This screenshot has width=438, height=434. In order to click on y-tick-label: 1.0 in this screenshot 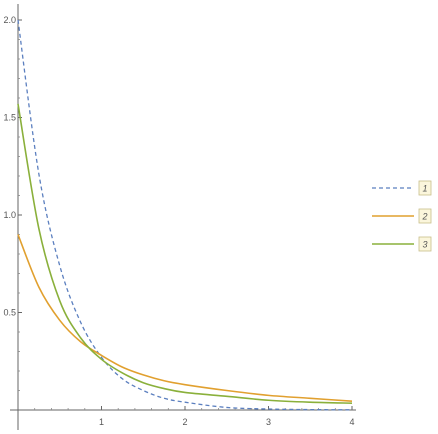, I will do `click(9, 215)`.